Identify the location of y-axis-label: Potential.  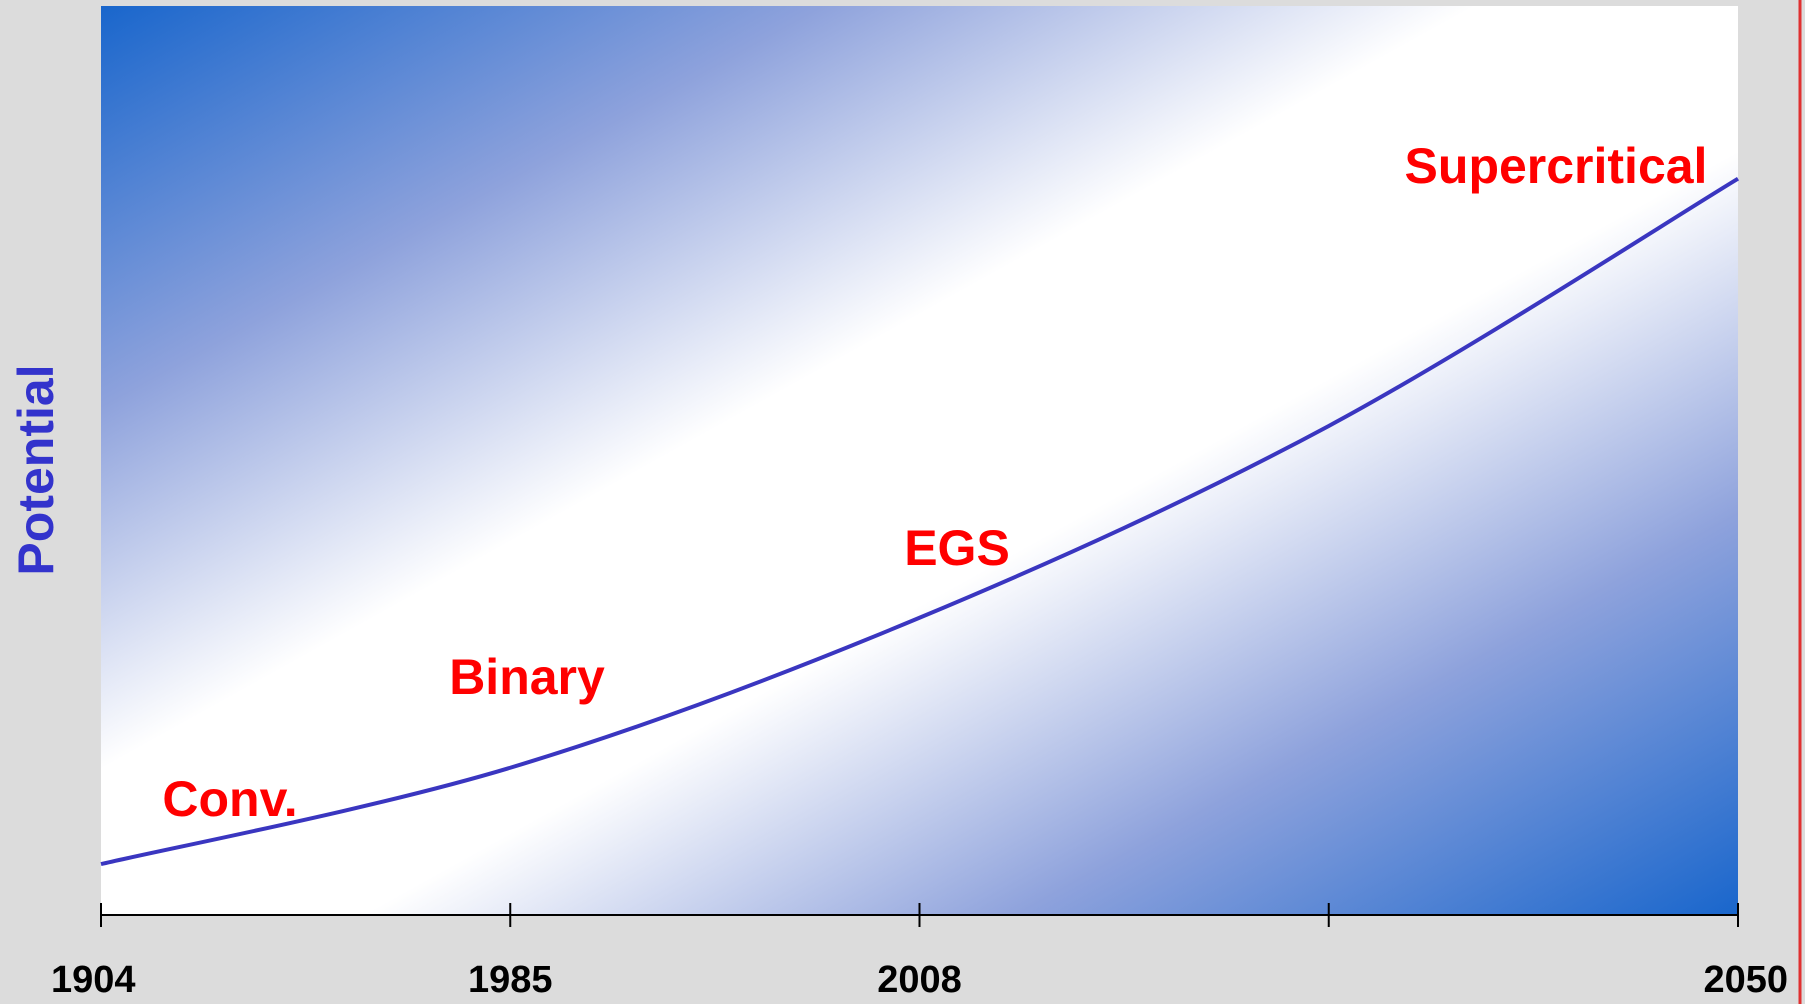
(36, 469).